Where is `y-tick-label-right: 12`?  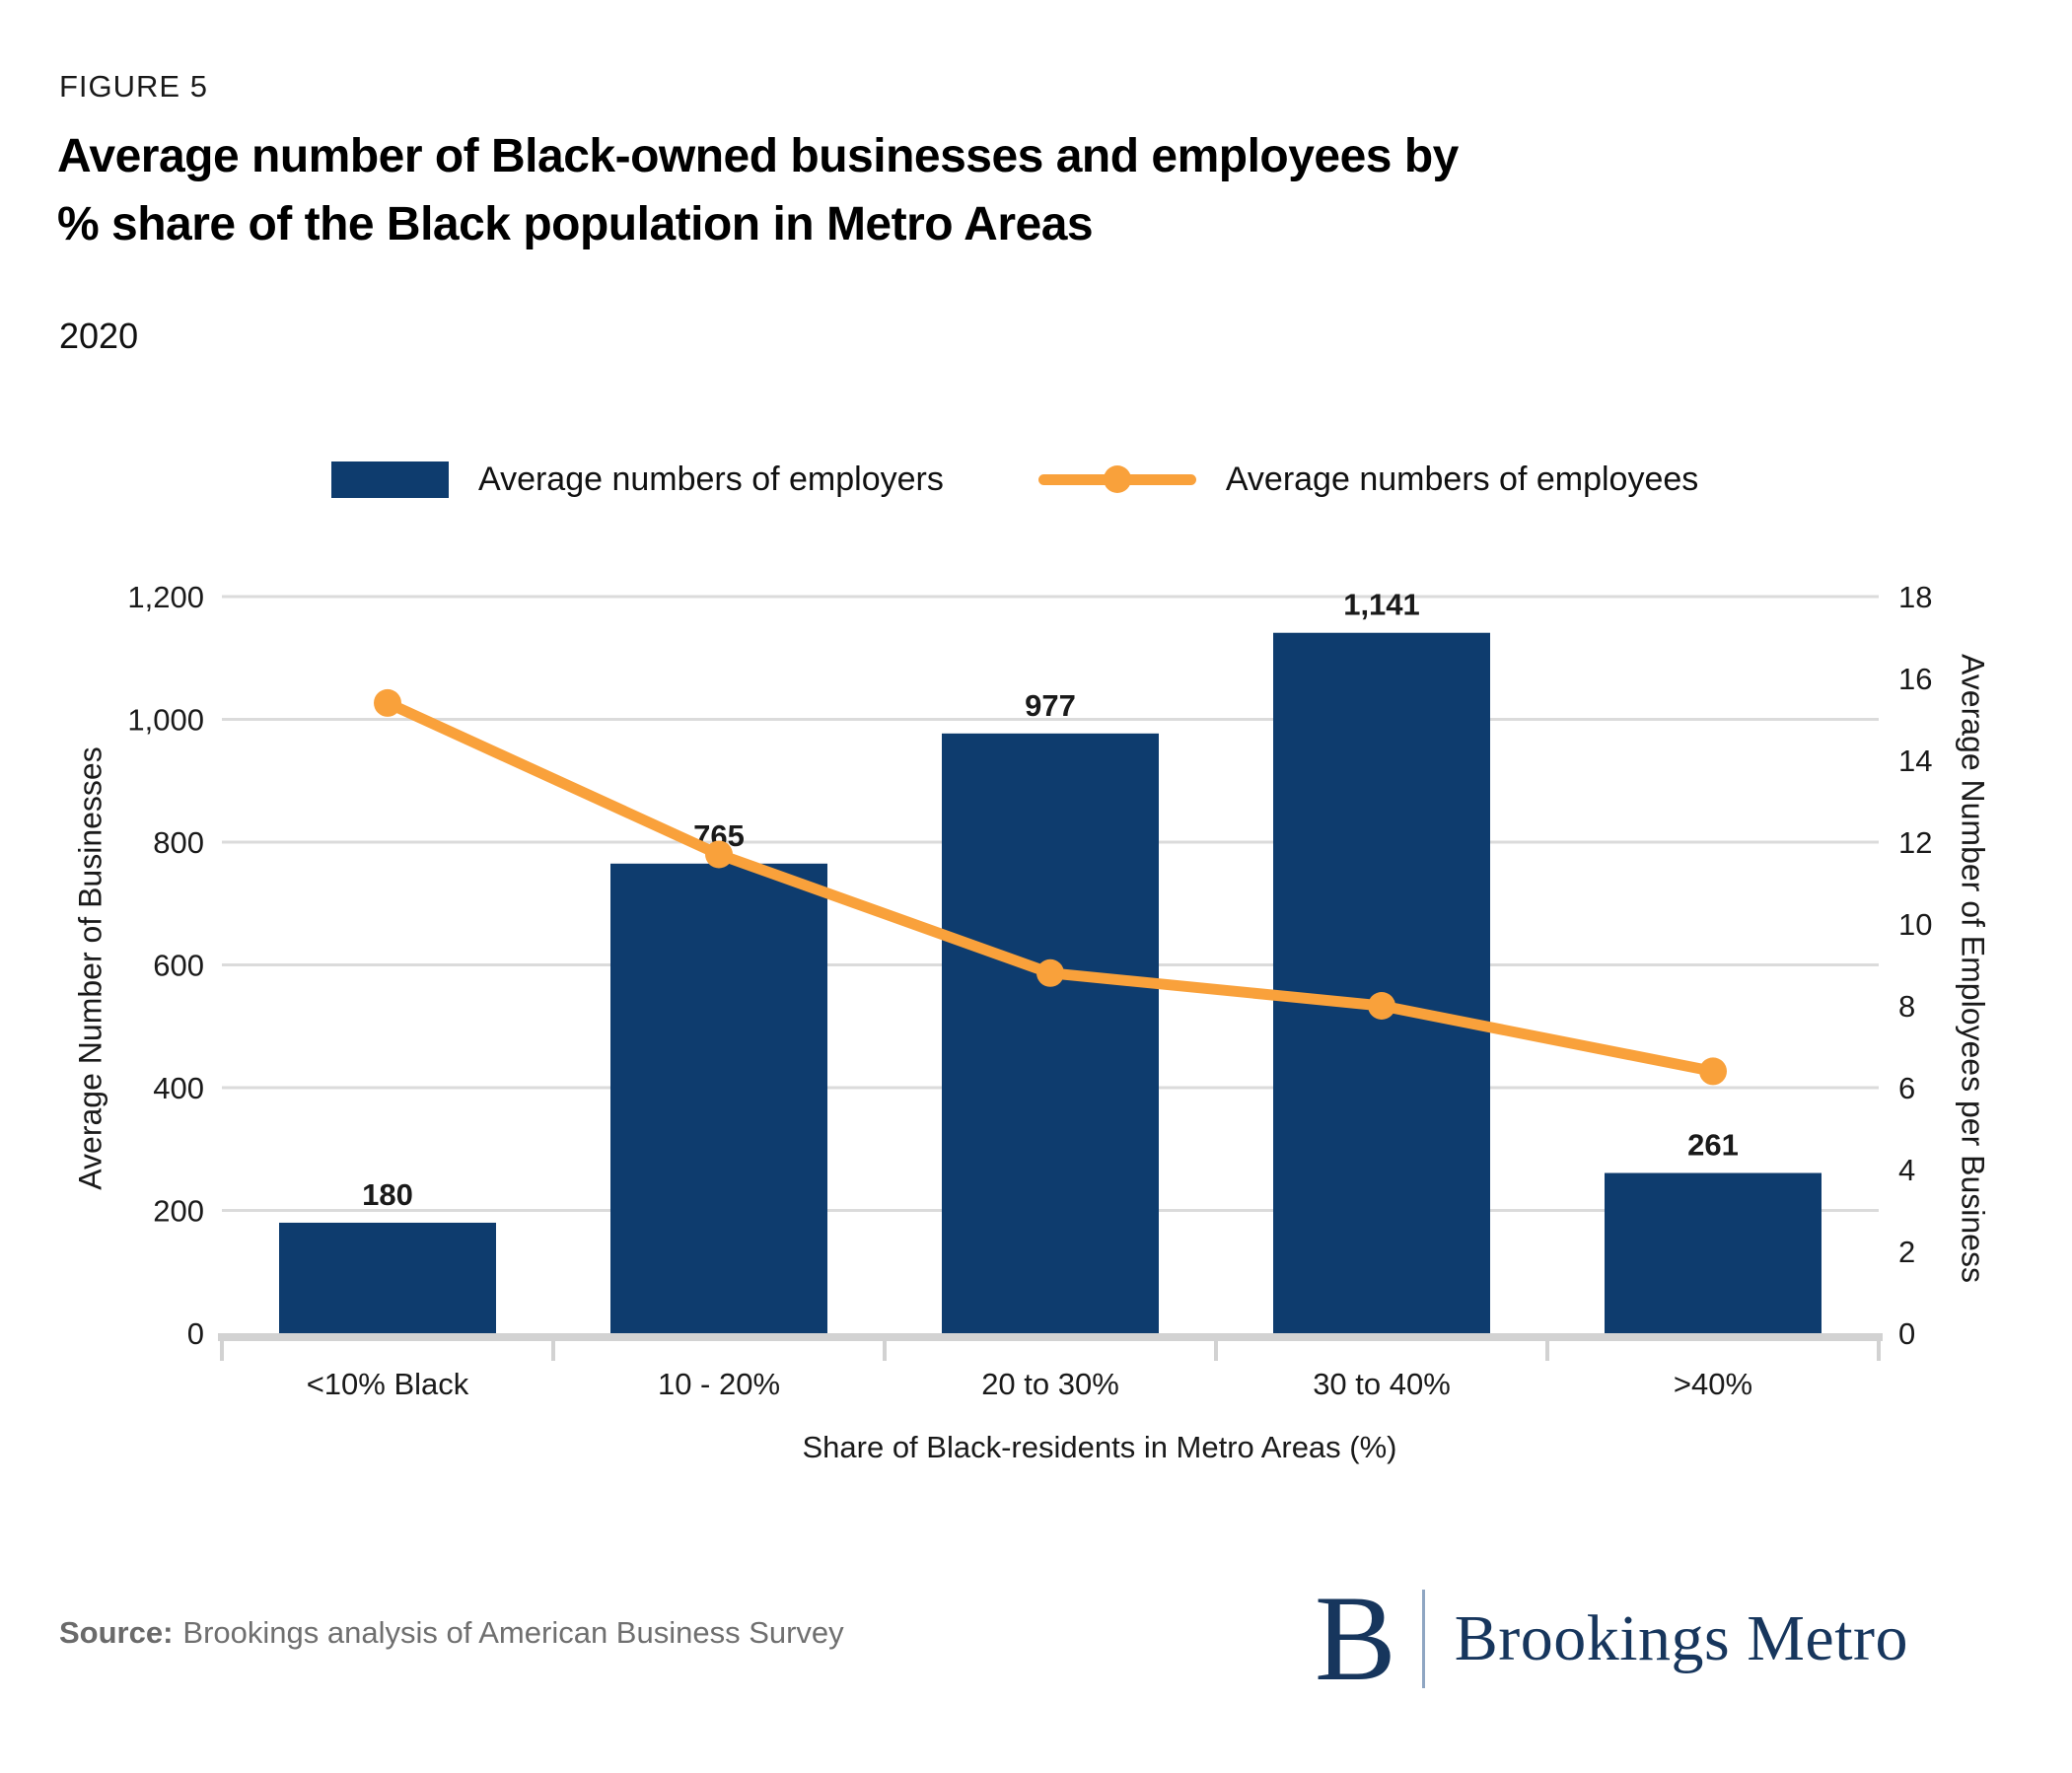 y-tick-label-right: 12 is located at coordinates (1915, 842).